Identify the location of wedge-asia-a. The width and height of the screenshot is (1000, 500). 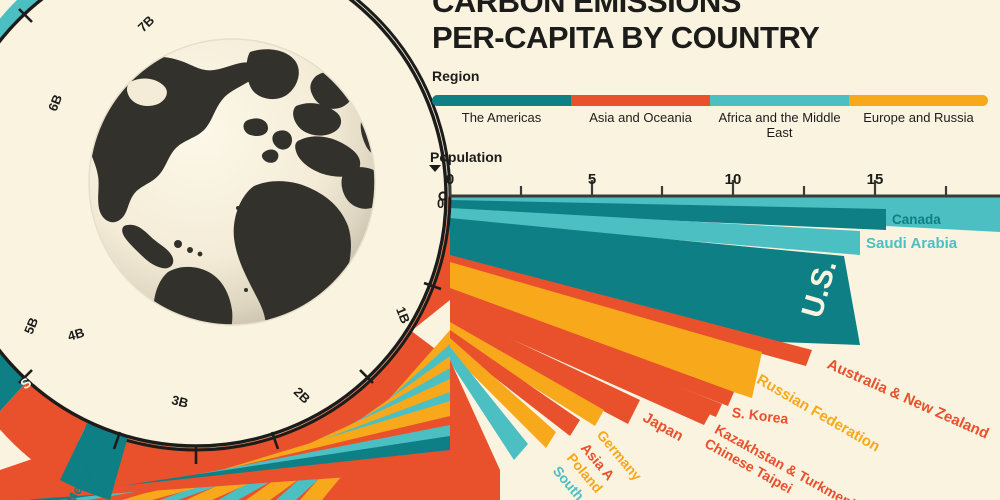
(515, 383).